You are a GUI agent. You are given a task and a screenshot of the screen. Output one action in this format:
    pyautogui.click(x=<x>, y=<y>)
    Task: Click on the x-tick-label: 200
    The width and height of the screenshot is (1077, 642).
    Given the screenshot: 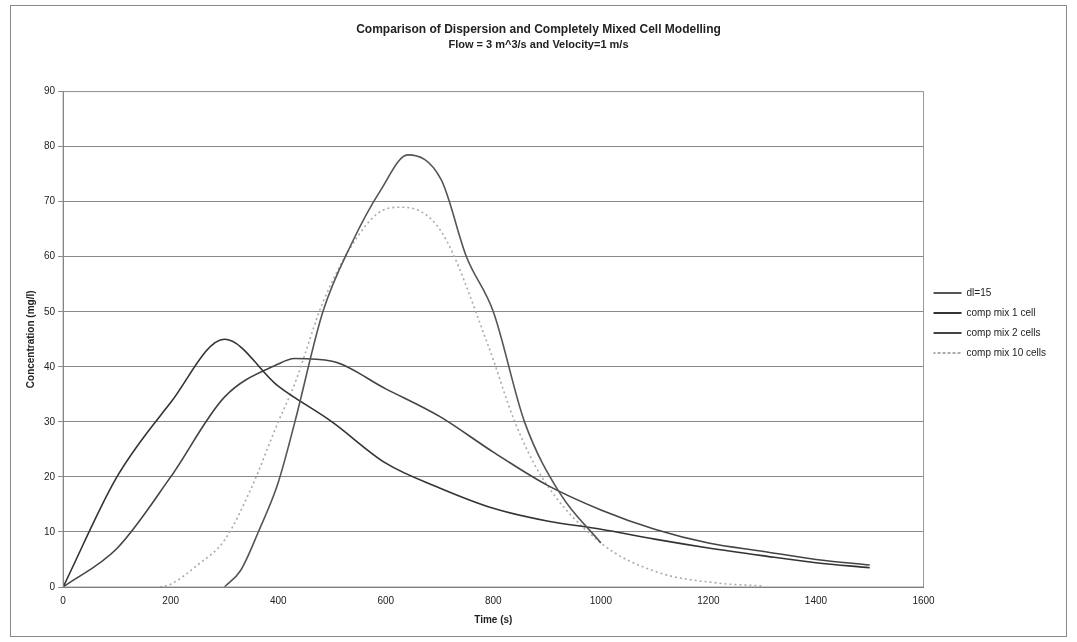 What is the action you would take?
    pyautogui.click(x=171, y=600)
    